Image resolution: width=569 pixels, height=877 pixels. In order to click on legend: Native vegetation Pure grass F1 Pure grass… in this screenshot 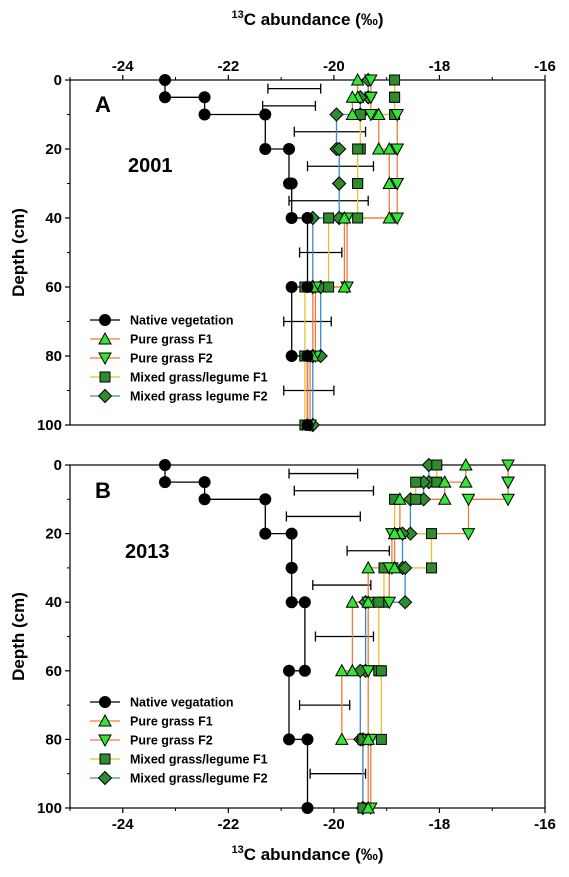, I will do `click(179, 359)`.